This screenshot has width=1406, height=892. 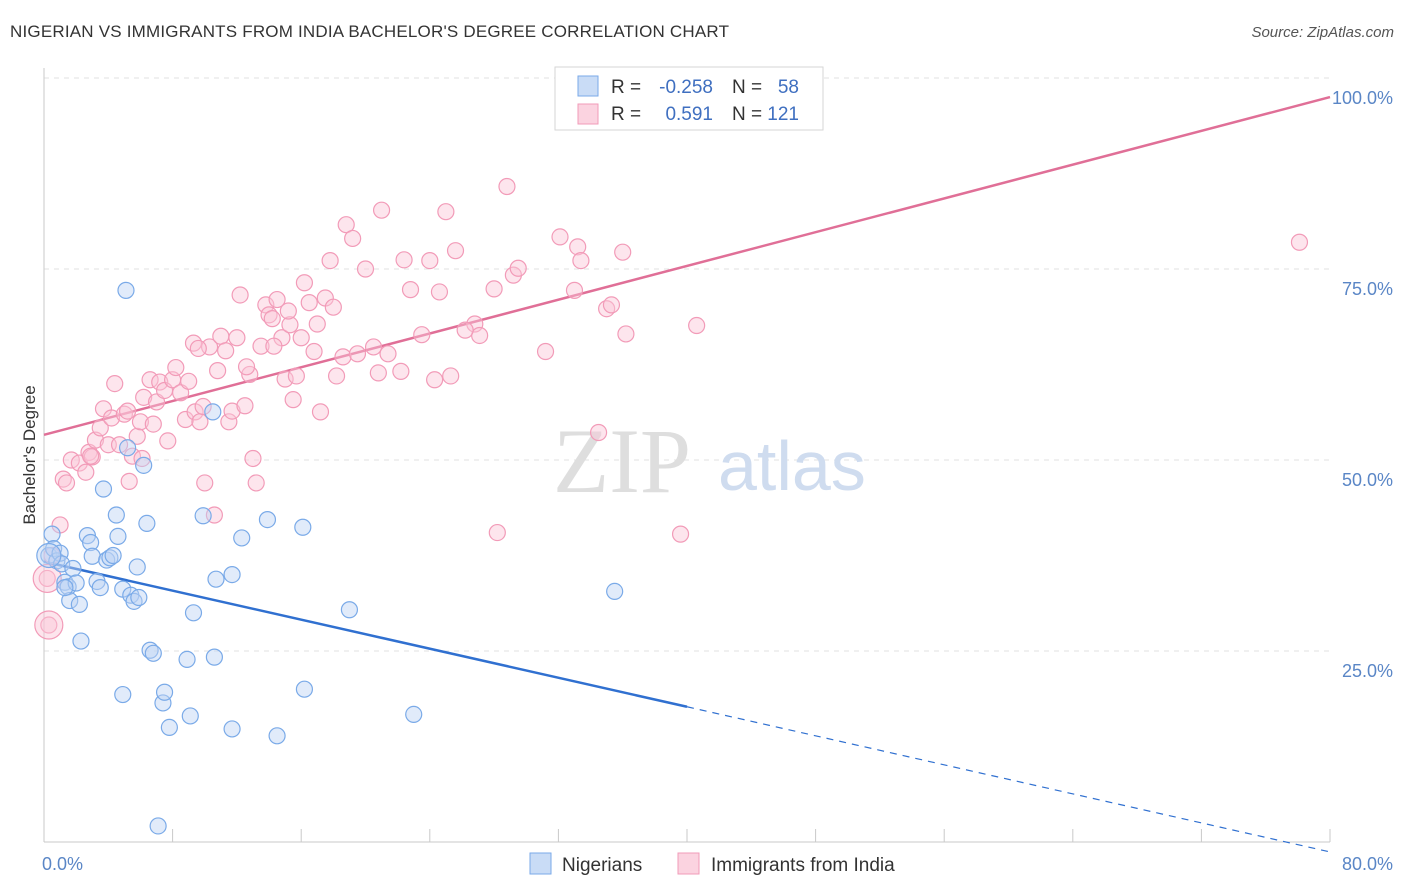 What do you see at coordinates (622, 461) in the screenshot?
I see `watermark-zip: ZIP` at bounding box center [622, 461].